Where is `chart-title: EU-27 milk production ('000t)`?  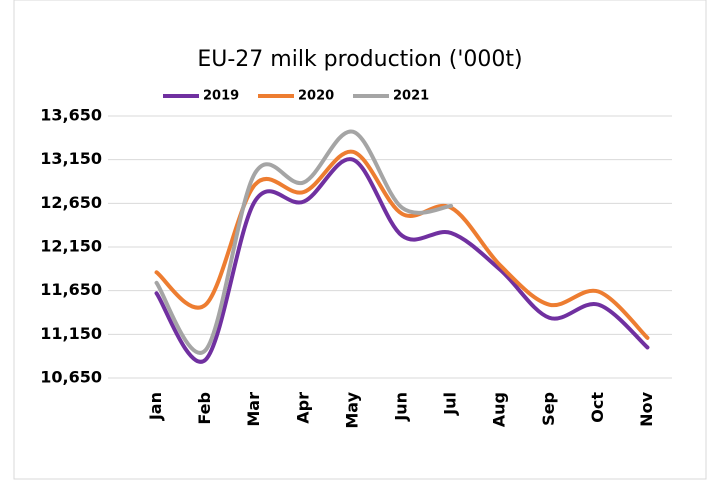 chart-title: EU-27 milk production ('000t) is located at coordinates (359, 59).